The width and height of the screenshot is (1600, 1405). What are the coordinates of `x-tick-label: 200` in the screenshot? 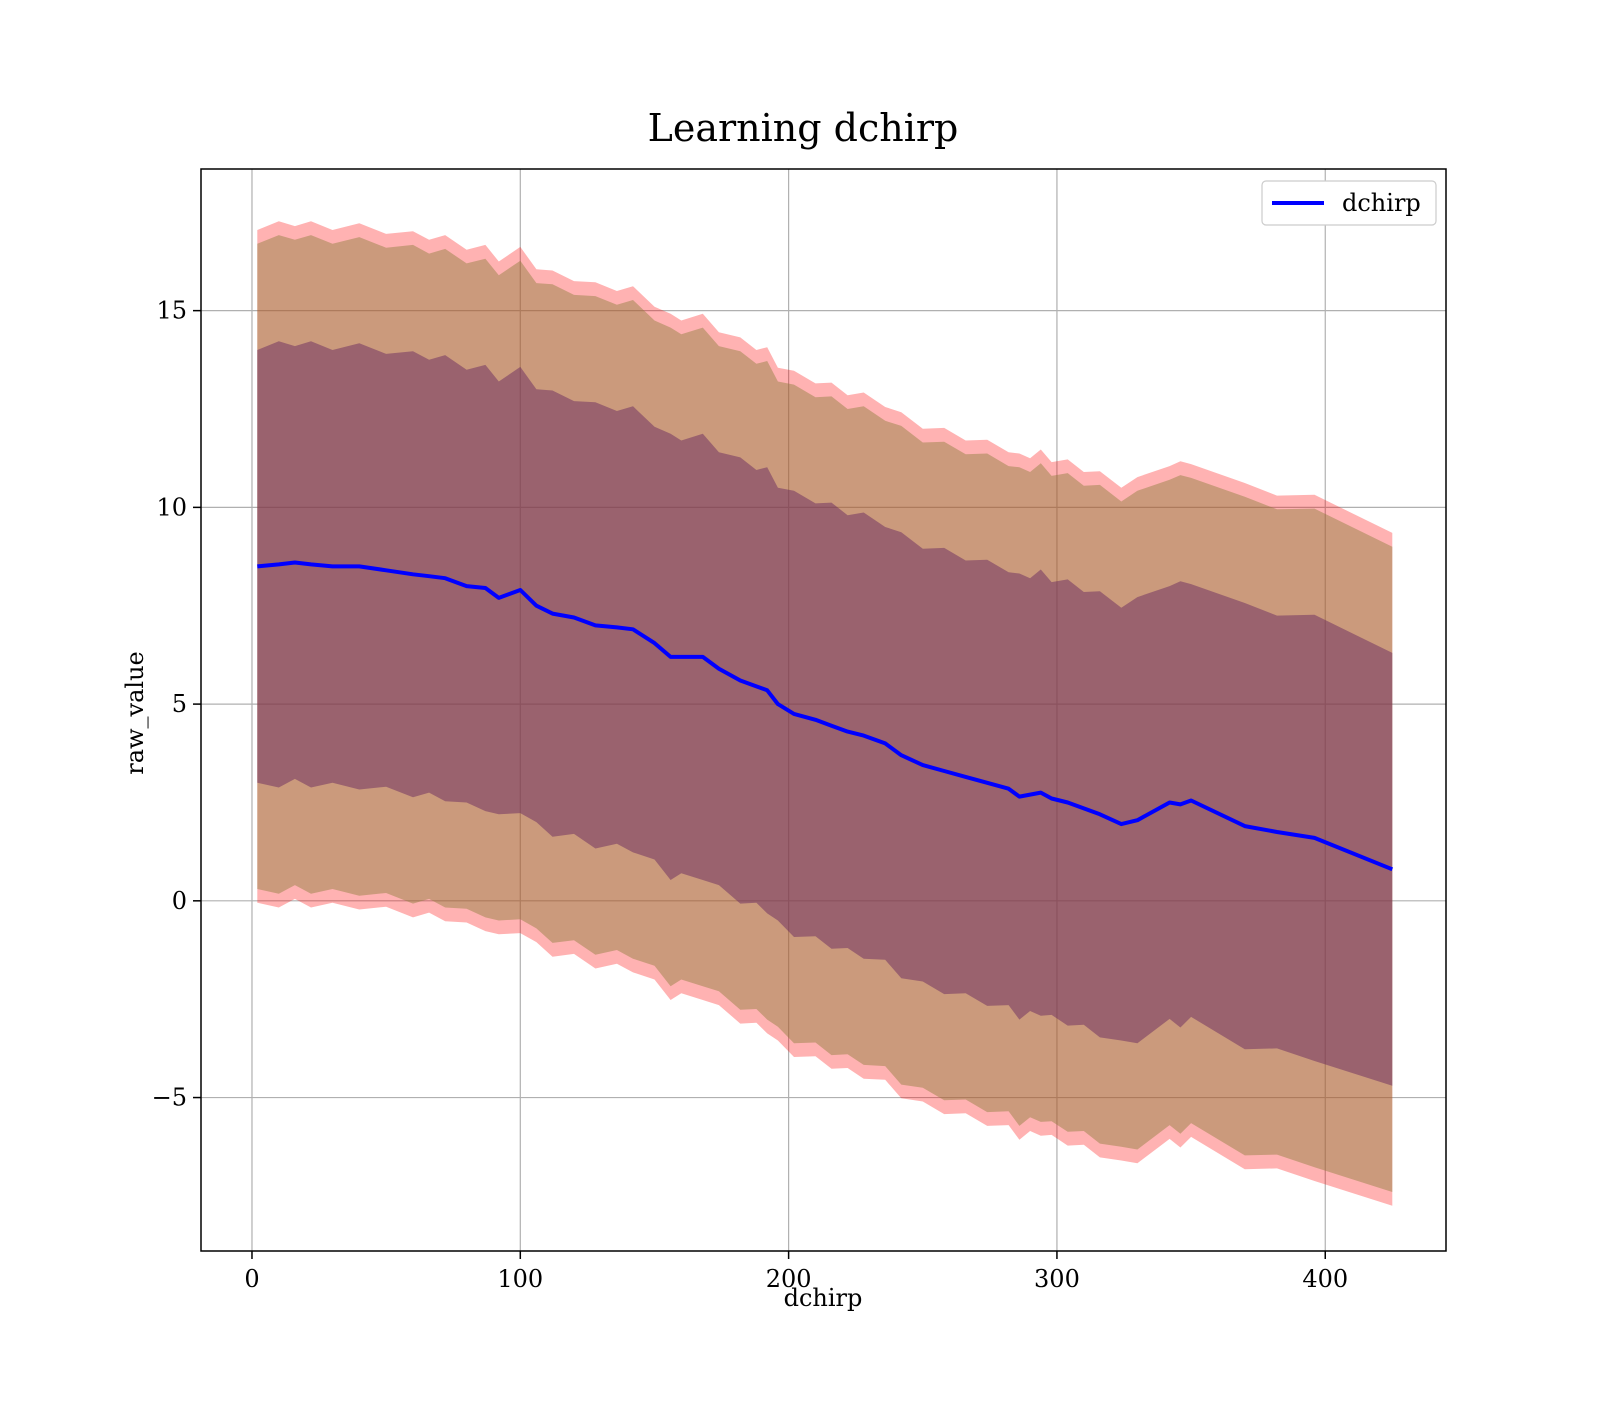 It's located at (789, 1279).